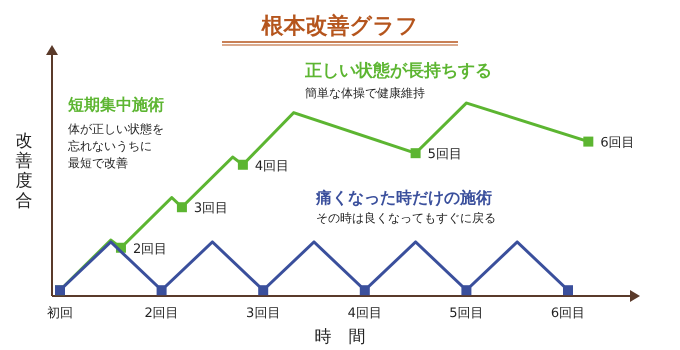 The image size is (680, 350). What do you see at coordinates (339, 26) in the screenshot?
I see `chart-title: 根本改善グラフ` at bounding box center [339, 26].